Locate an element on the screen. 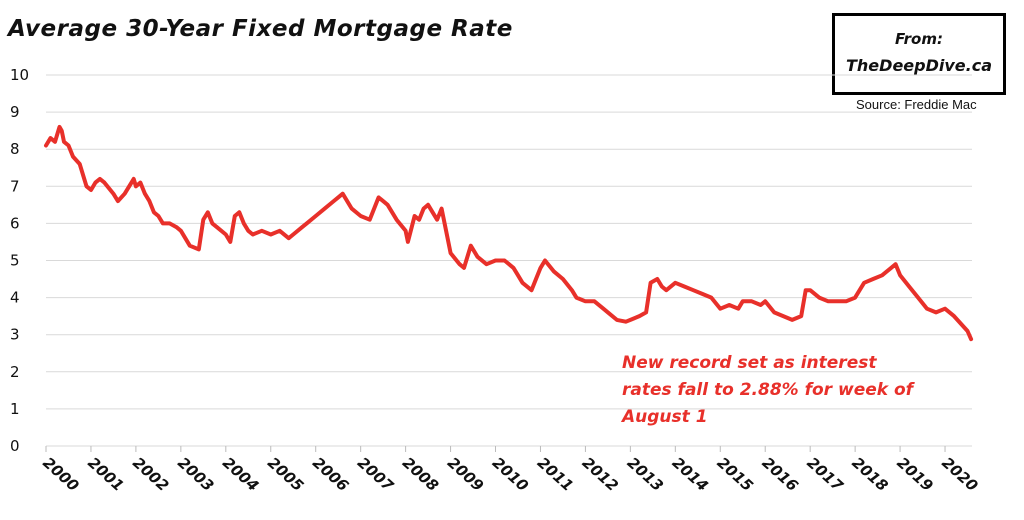 The width and height of the screenshot is (1024, 520). x-tick-label: 2014 is located at coordinates (690, 474).